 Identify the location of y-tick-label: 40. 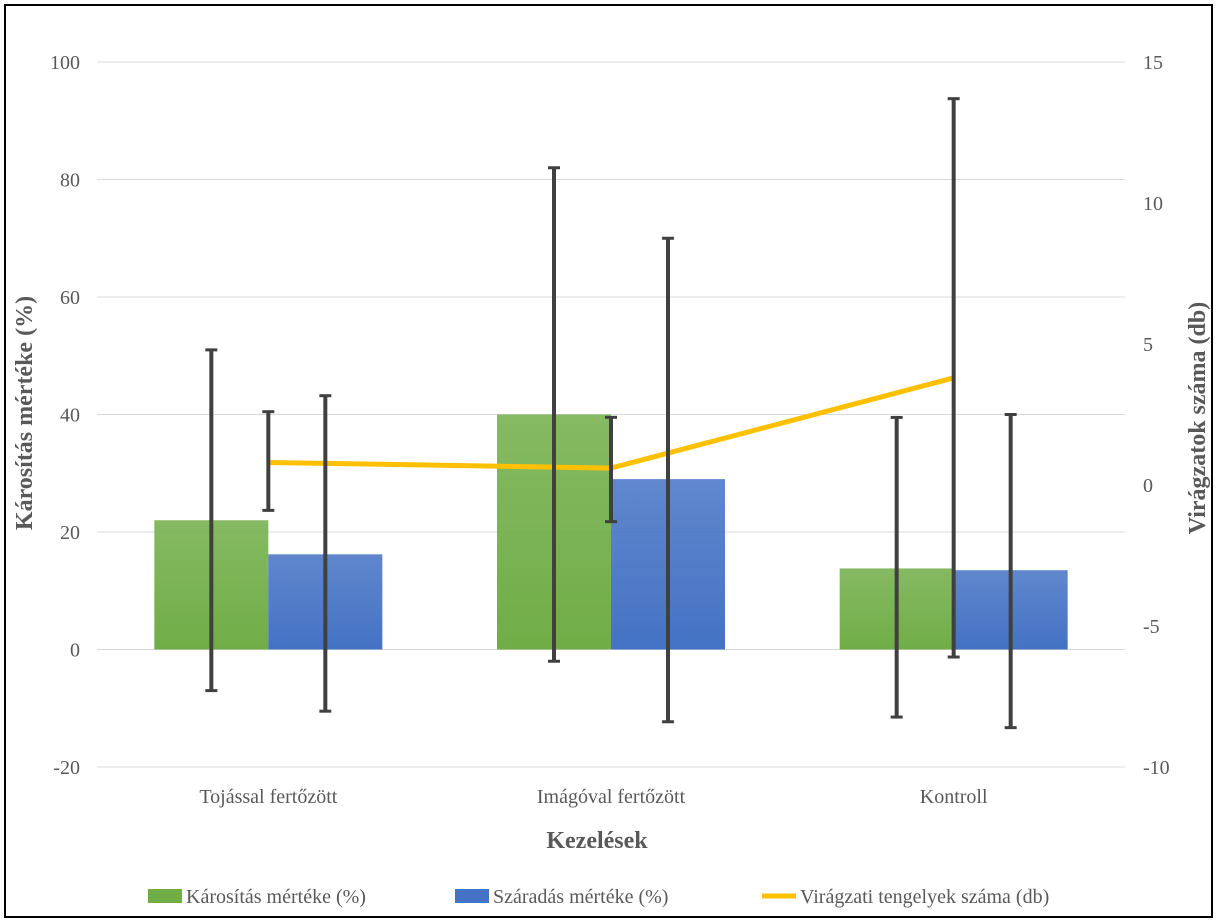
(70, 416).